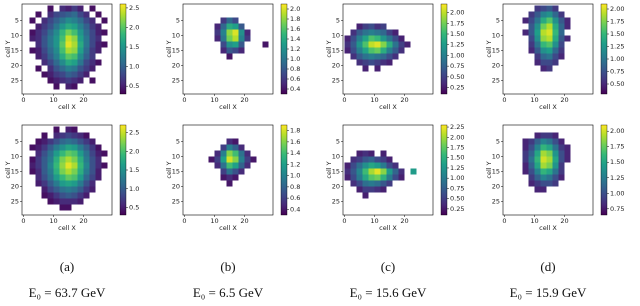  Describe the element at coordinates (295, 69) in the screenshot. I see `colorbar-tick-label: 0.8` at that location.